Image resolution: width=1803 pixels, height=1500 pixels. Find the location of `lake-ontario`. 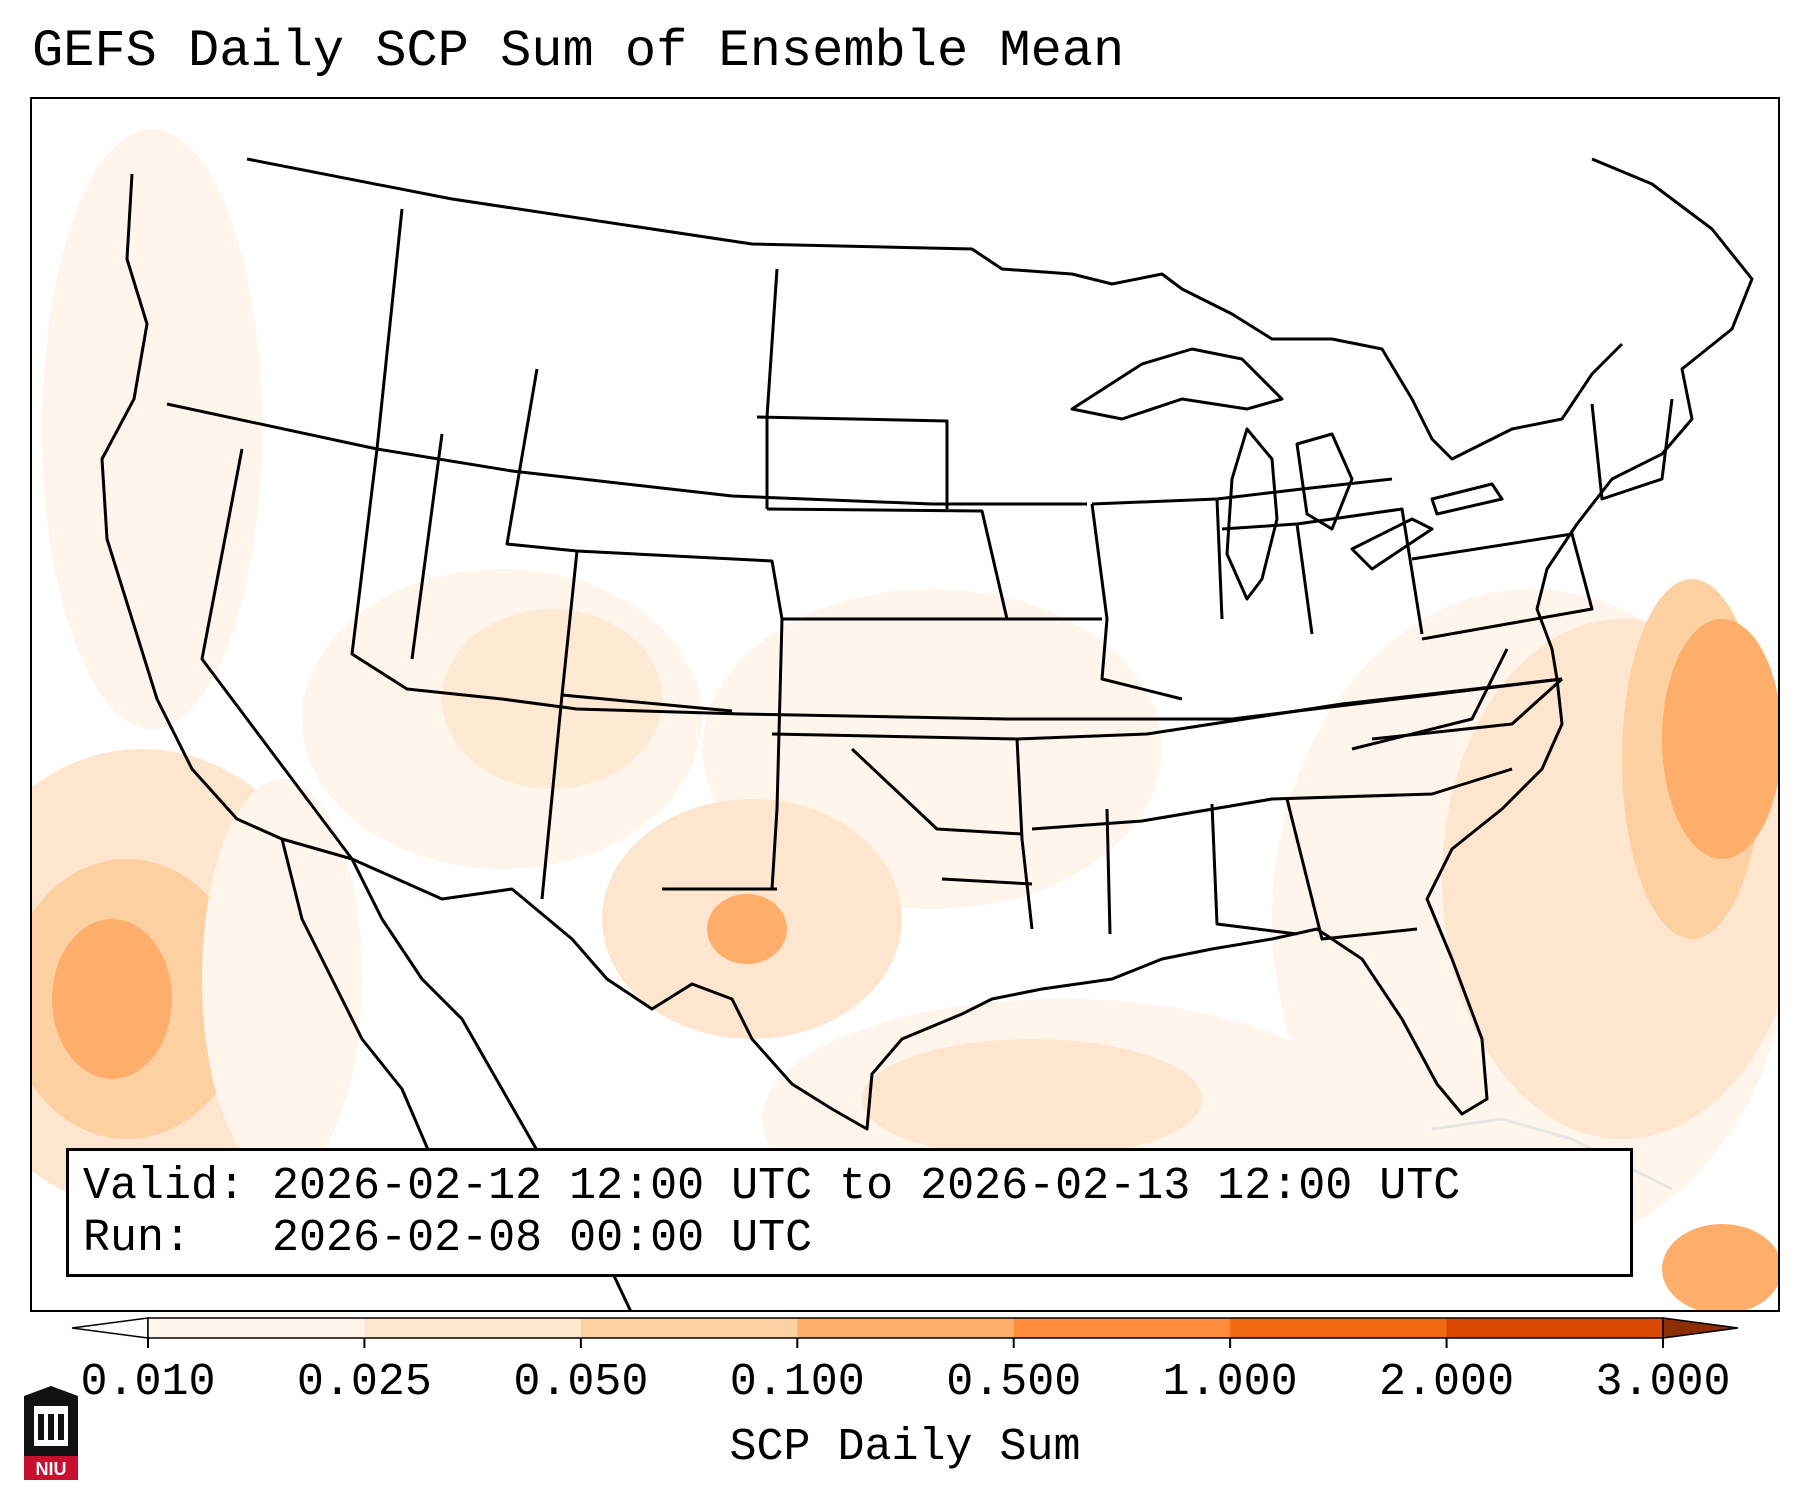

lake-ontario is located at coordinates (1467, 499).